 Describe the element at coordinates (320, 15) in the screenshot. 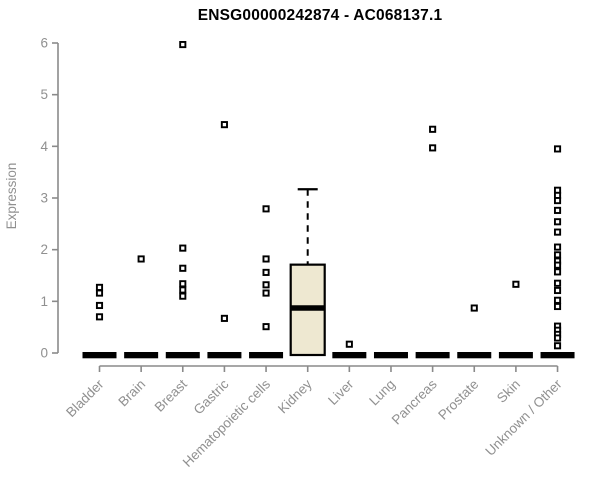

I see `chart-title: ENSG00000242874 - AC068137.1` at that location.